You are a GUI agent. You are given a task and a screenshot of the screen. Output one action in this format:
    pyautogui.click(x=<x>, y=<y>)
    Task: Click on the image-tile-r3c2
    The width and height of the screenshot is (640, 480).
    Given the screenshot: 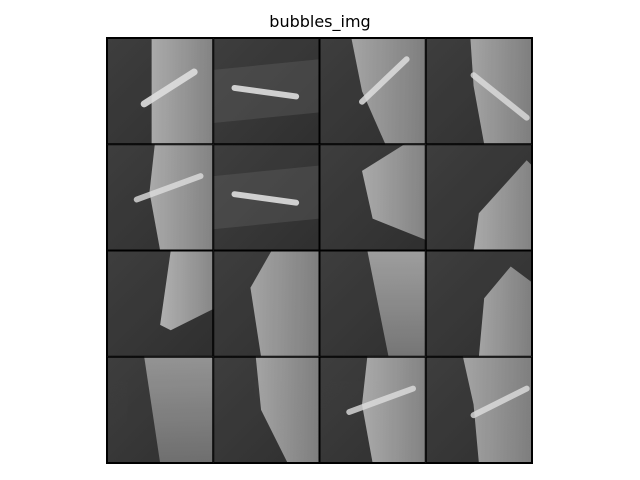 What is the action you would take?
    pyautogui.click(x=266, y=303)
    